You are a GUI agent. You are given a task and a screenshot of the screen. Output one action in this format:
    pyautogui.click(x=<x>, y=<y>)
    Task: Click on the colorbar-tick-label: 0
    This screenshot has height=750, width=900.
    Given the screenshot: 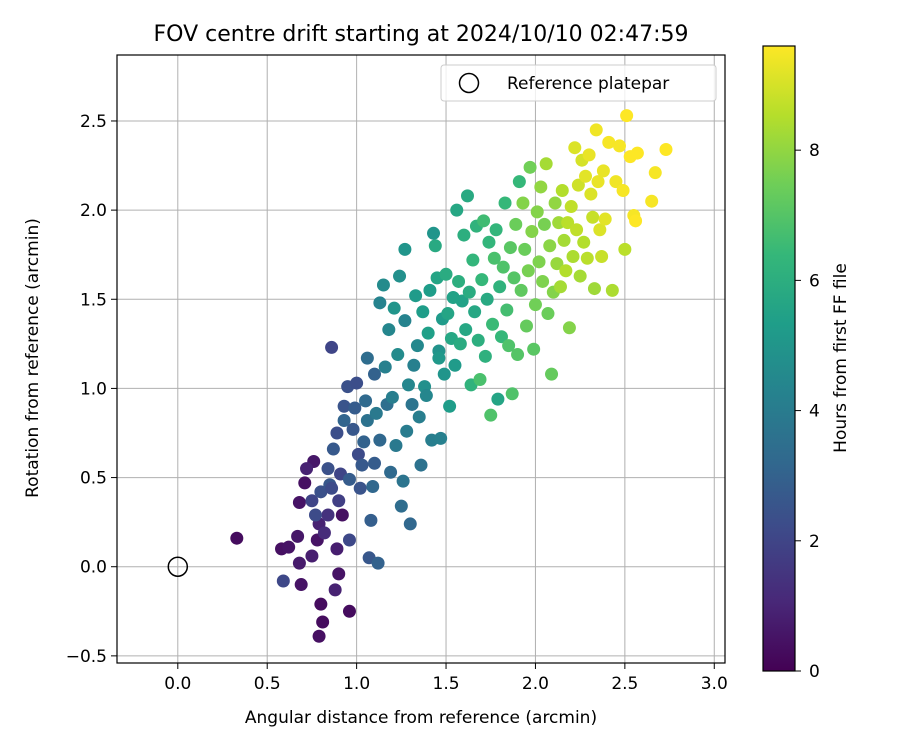 What is the action you would take?
    pyautogui.click(x=814, y=672)
    